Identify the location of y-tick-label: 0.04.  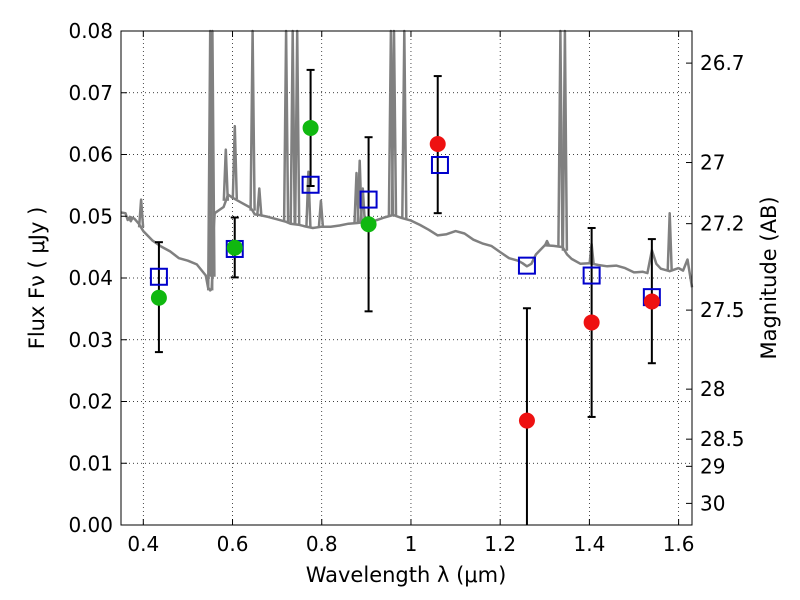
(90, 278).